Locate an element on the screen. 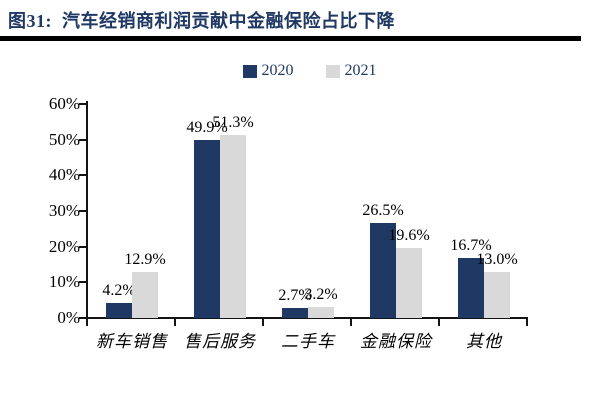 The height and width of the screenshot is (406, 615). bar-2020-其他 is located at coordinates (471, 288).